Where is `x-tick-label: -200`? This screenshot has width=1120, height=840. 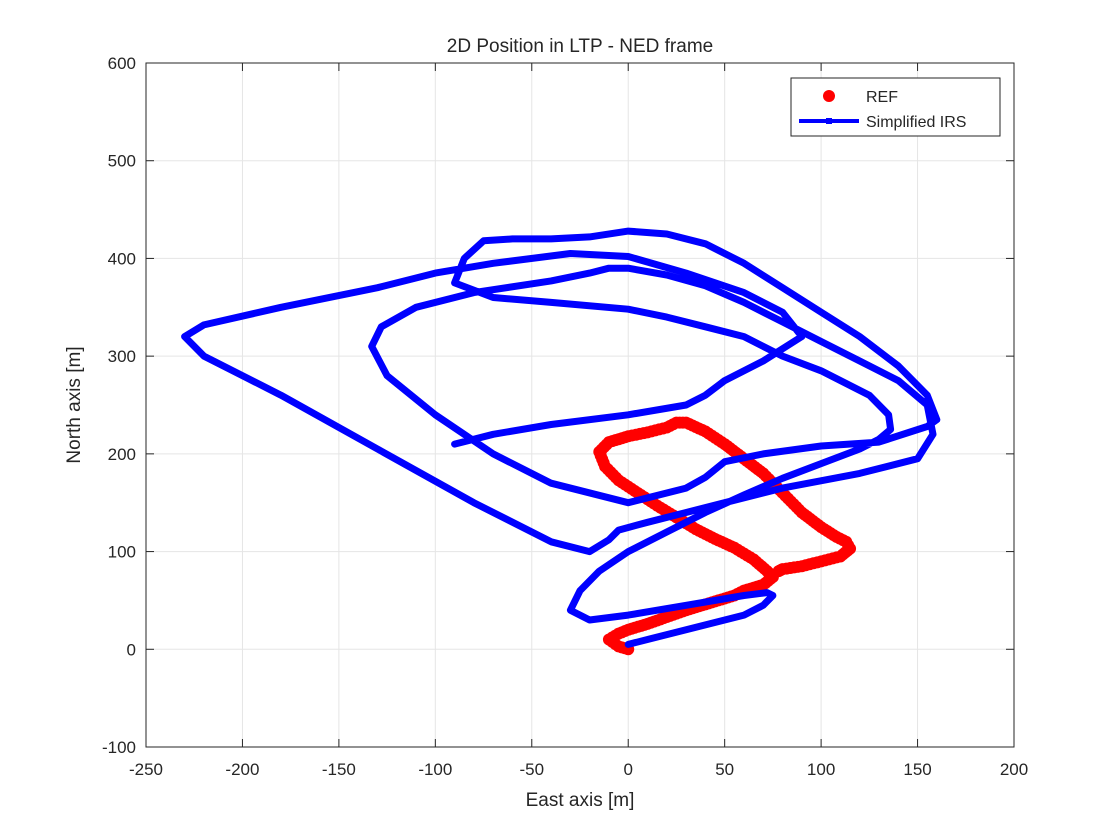
x-tick-label: -200 is located at coordinates (242, 769).